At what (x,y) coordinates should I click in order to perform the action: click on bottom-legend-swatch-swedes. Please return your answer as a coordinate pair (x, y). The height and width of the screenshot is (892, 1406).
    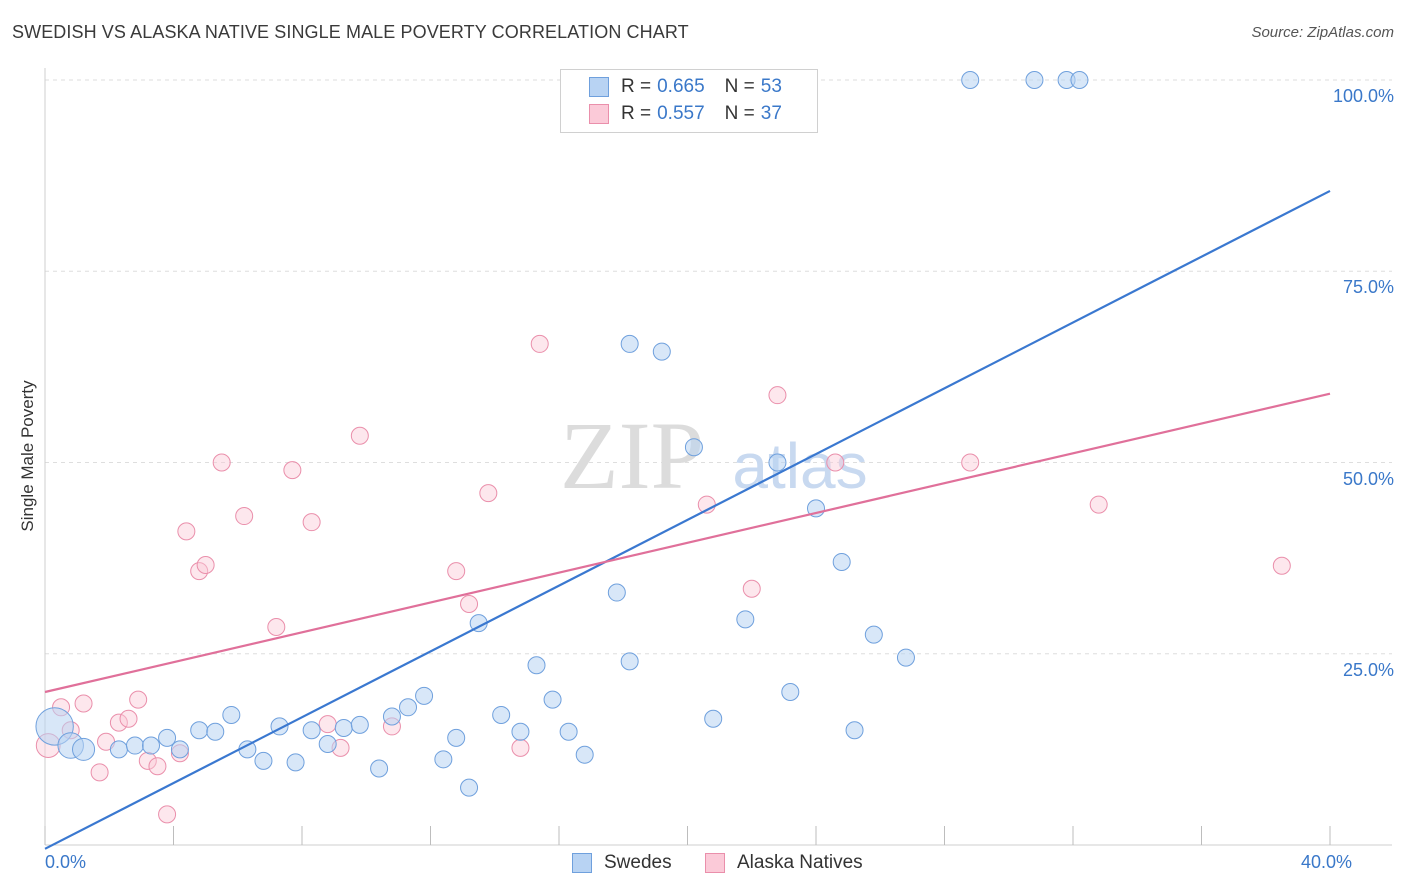
    Looking at the image, I should click on (582, 863).